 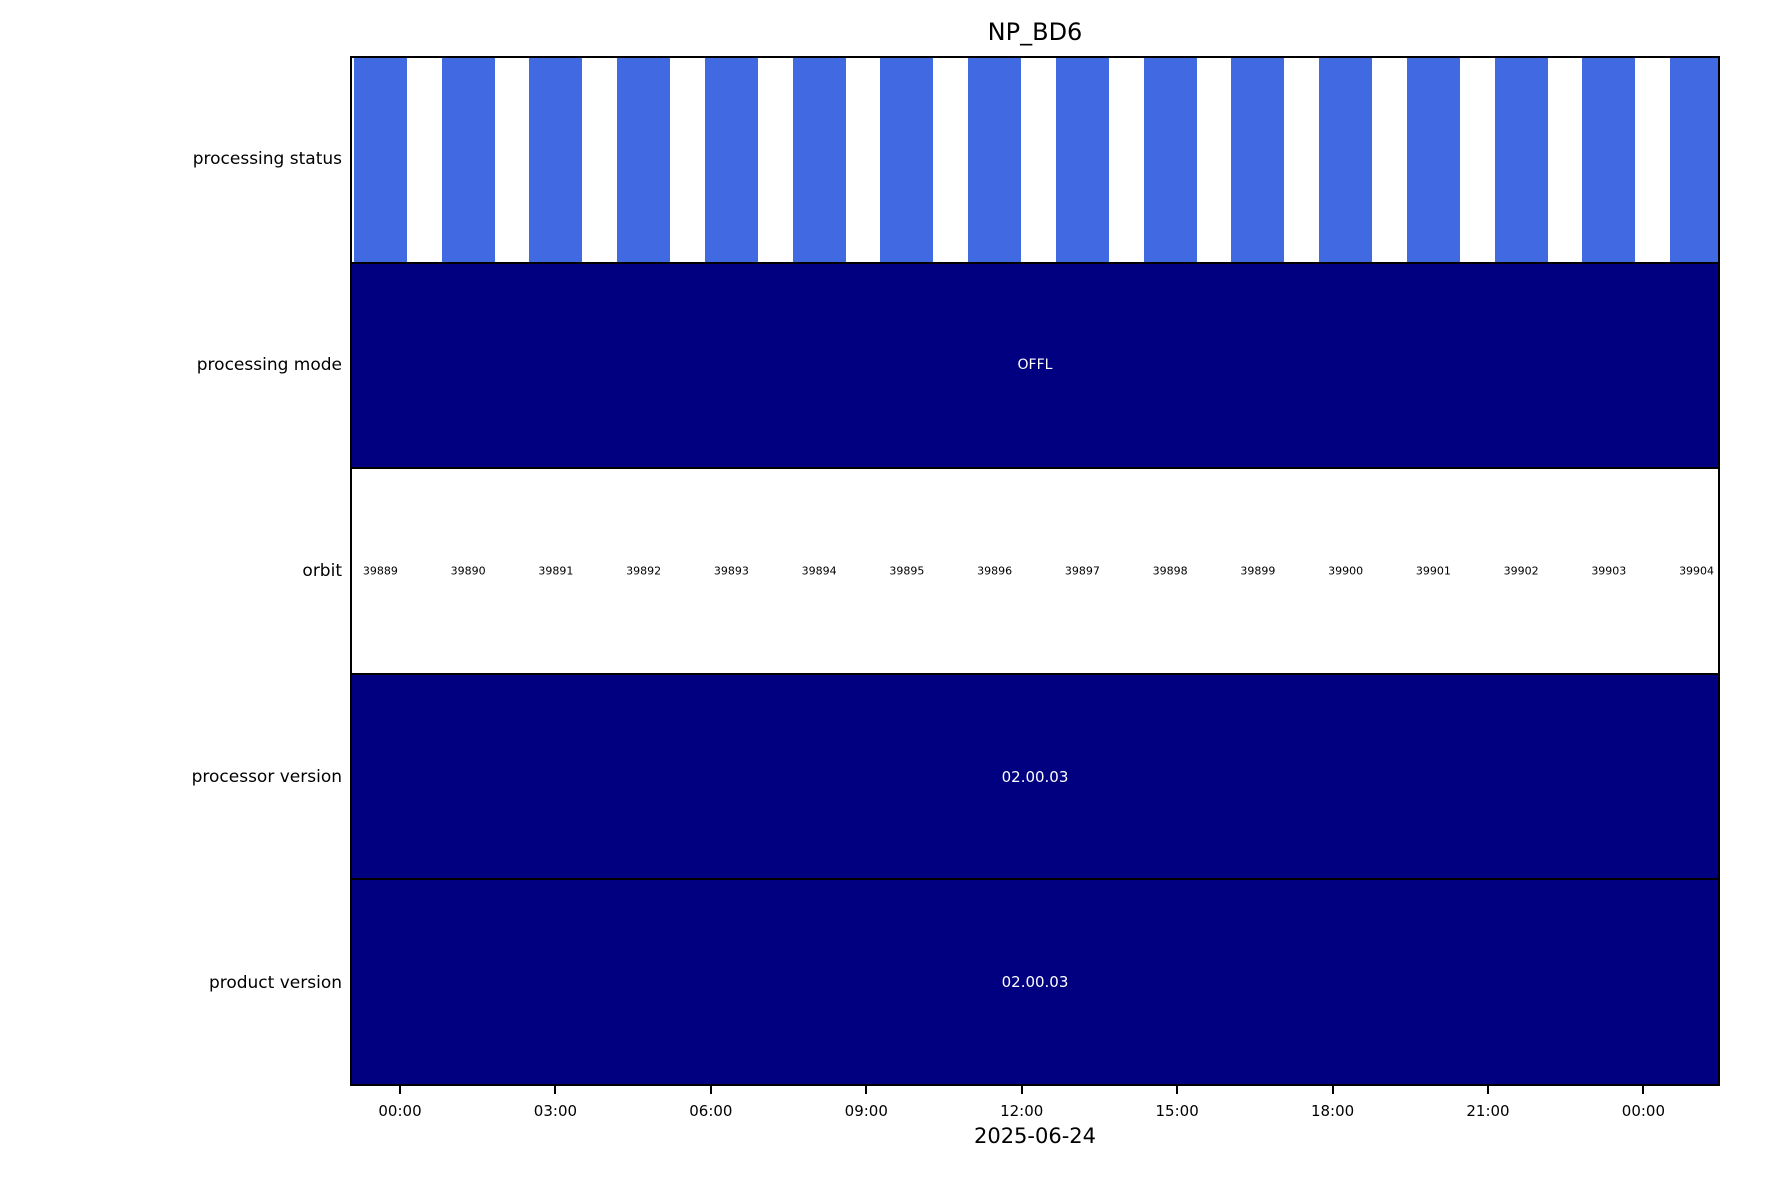 What do you see at coordinates (1258, 571) in the screenshot?
I see `orbit-label: 39899` at bounding box center [1258, 571].